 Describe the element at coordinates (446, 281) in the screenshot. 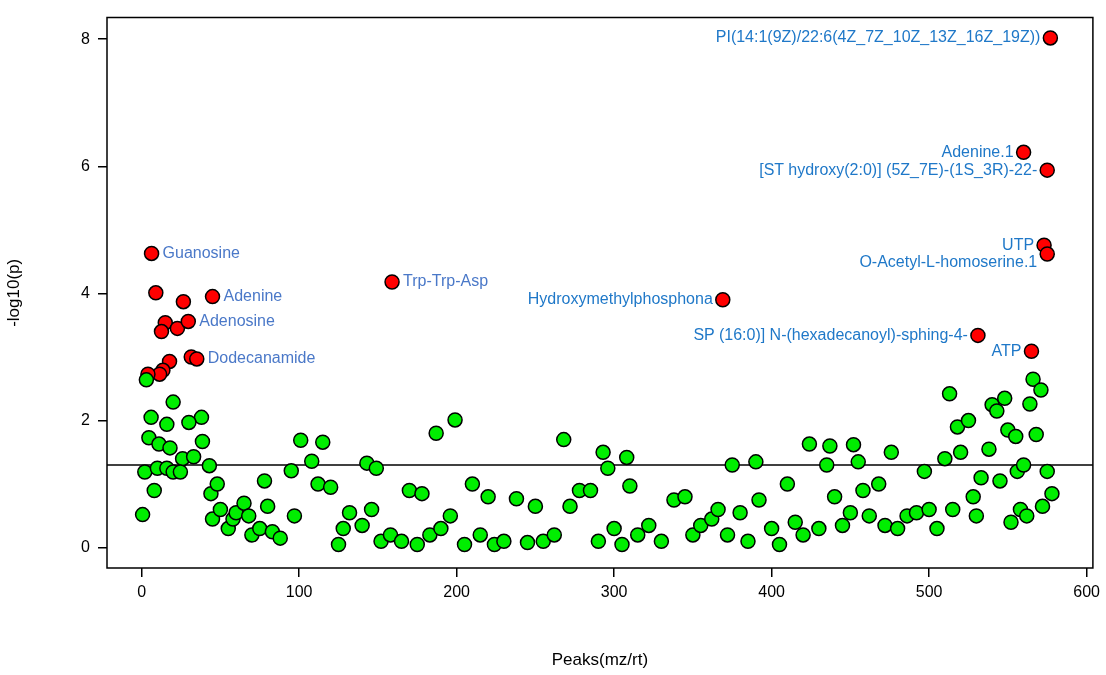

I see `annotation: Trp-Trp-Asp` at that location.